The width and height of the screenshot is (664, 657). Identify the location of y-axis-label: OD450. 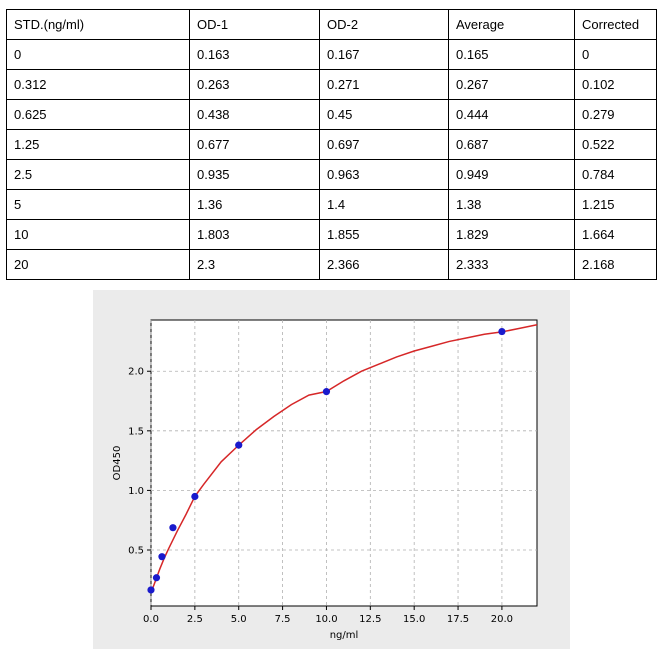
(117, 463).